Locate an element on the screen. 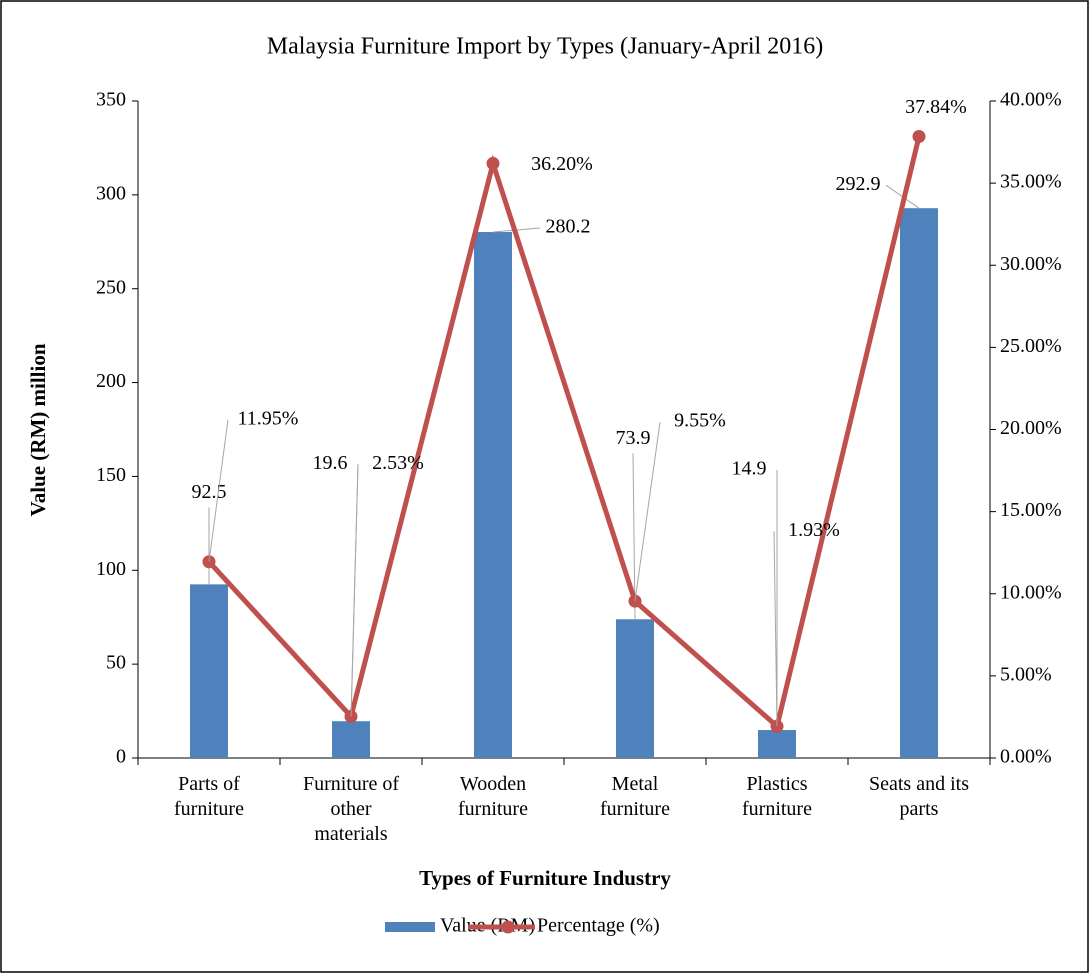  y-tick-label: 200 is located at coordinates (111, 381).